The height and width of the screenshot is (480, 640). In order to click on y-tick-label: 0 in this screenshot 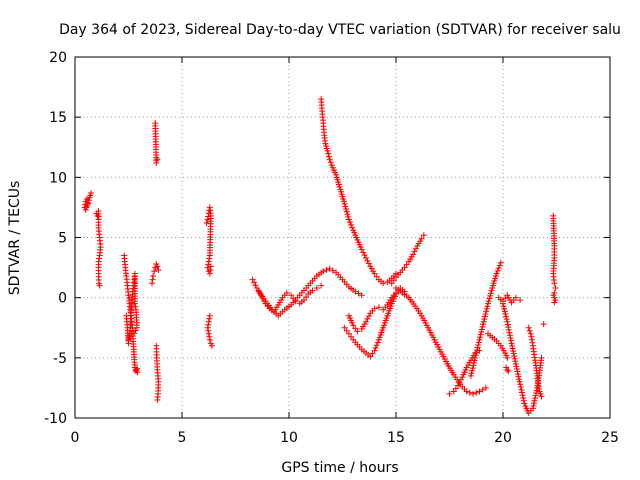, I will do `click(62, 299)`.